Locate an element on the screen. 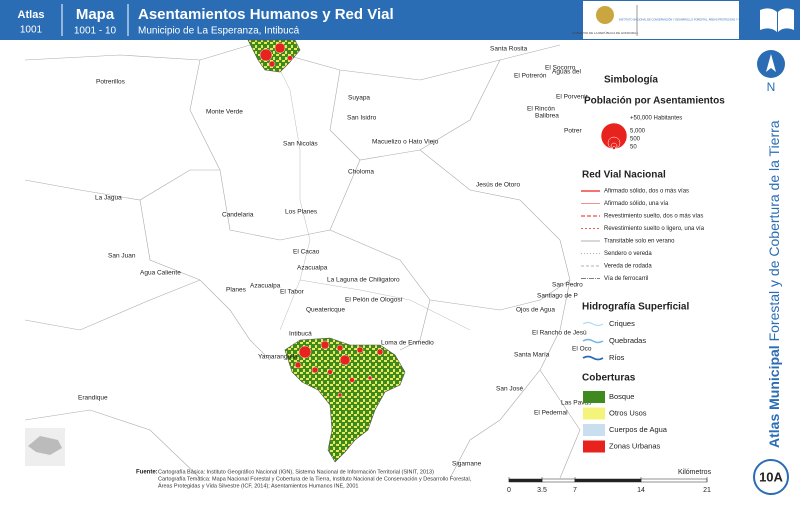 The height and width of the screenshot is (505, 800). hydro-label: Quebradas is located at coordinates (627, 340).